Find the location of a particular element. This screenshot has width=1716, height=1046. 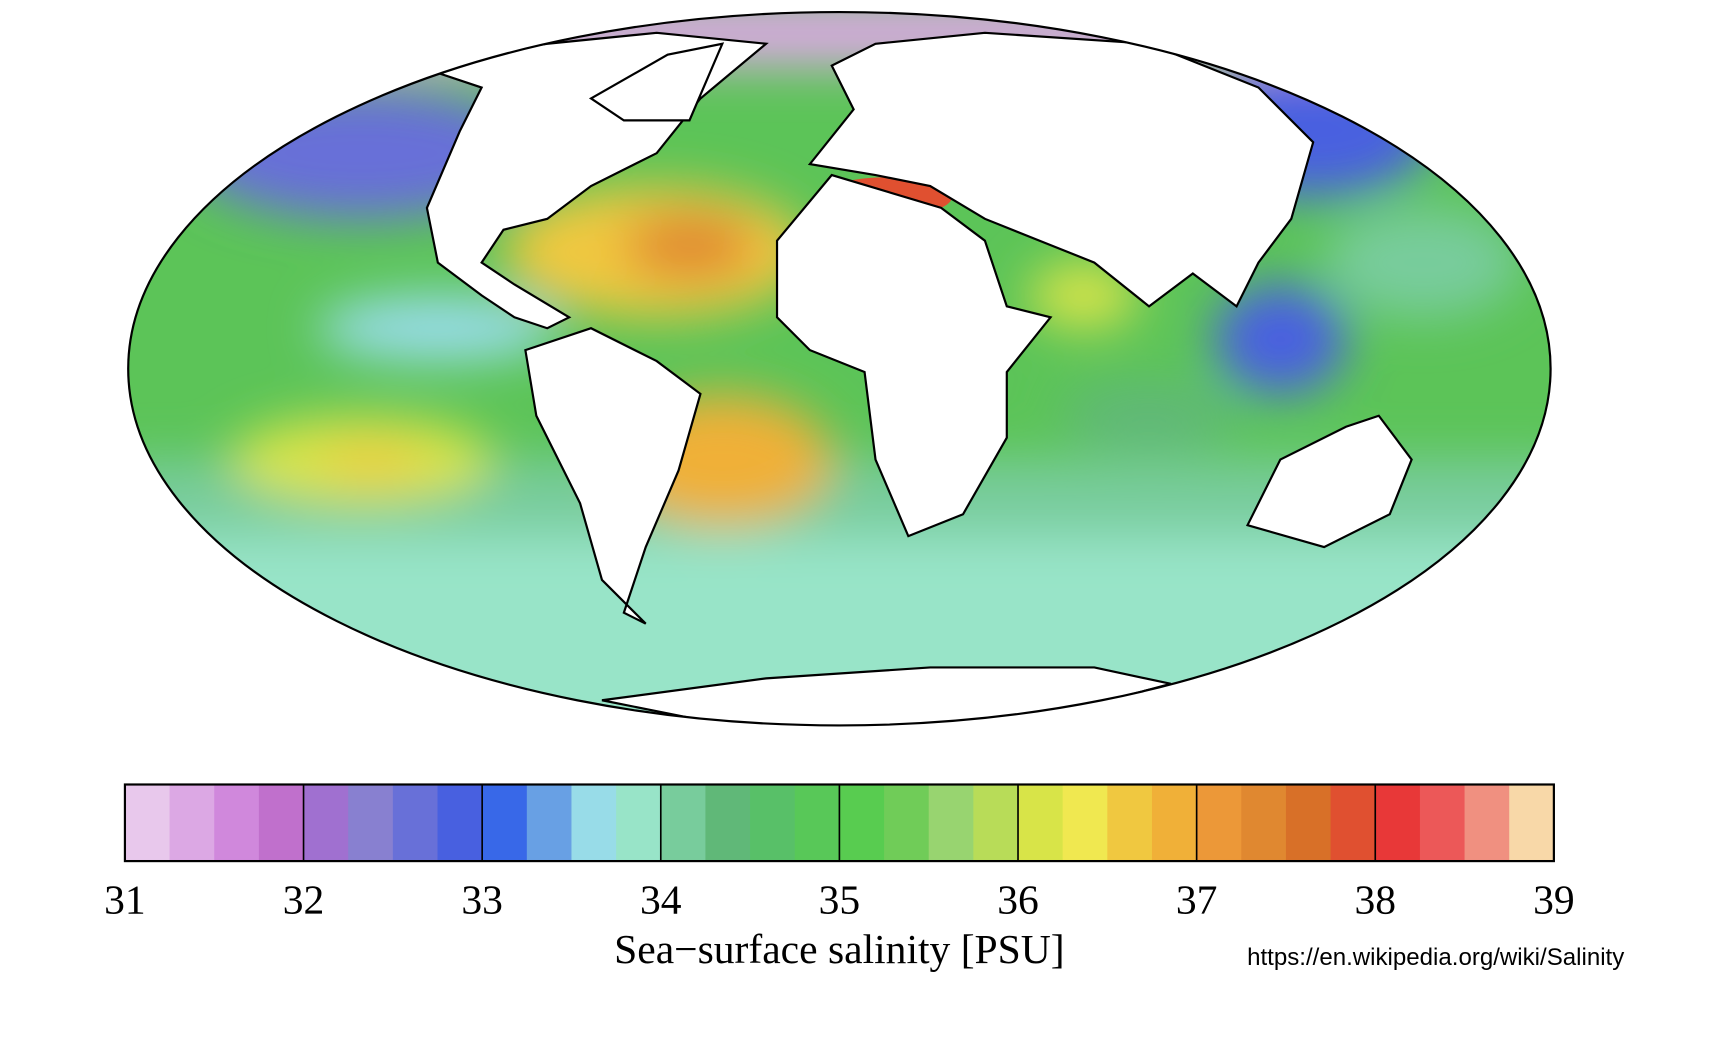

colorbar-tick-label: 38 is located at coordinates (1375, 900).